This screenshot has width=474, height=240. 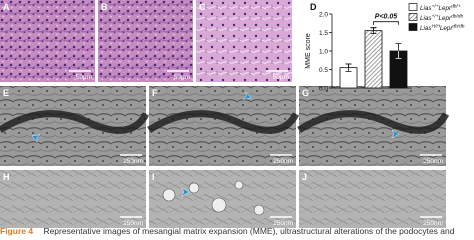 What do you see at coordinates (456, 7) in the screenshot?
I see `legend-superscript: db/+` at bounding box center [456, 7].